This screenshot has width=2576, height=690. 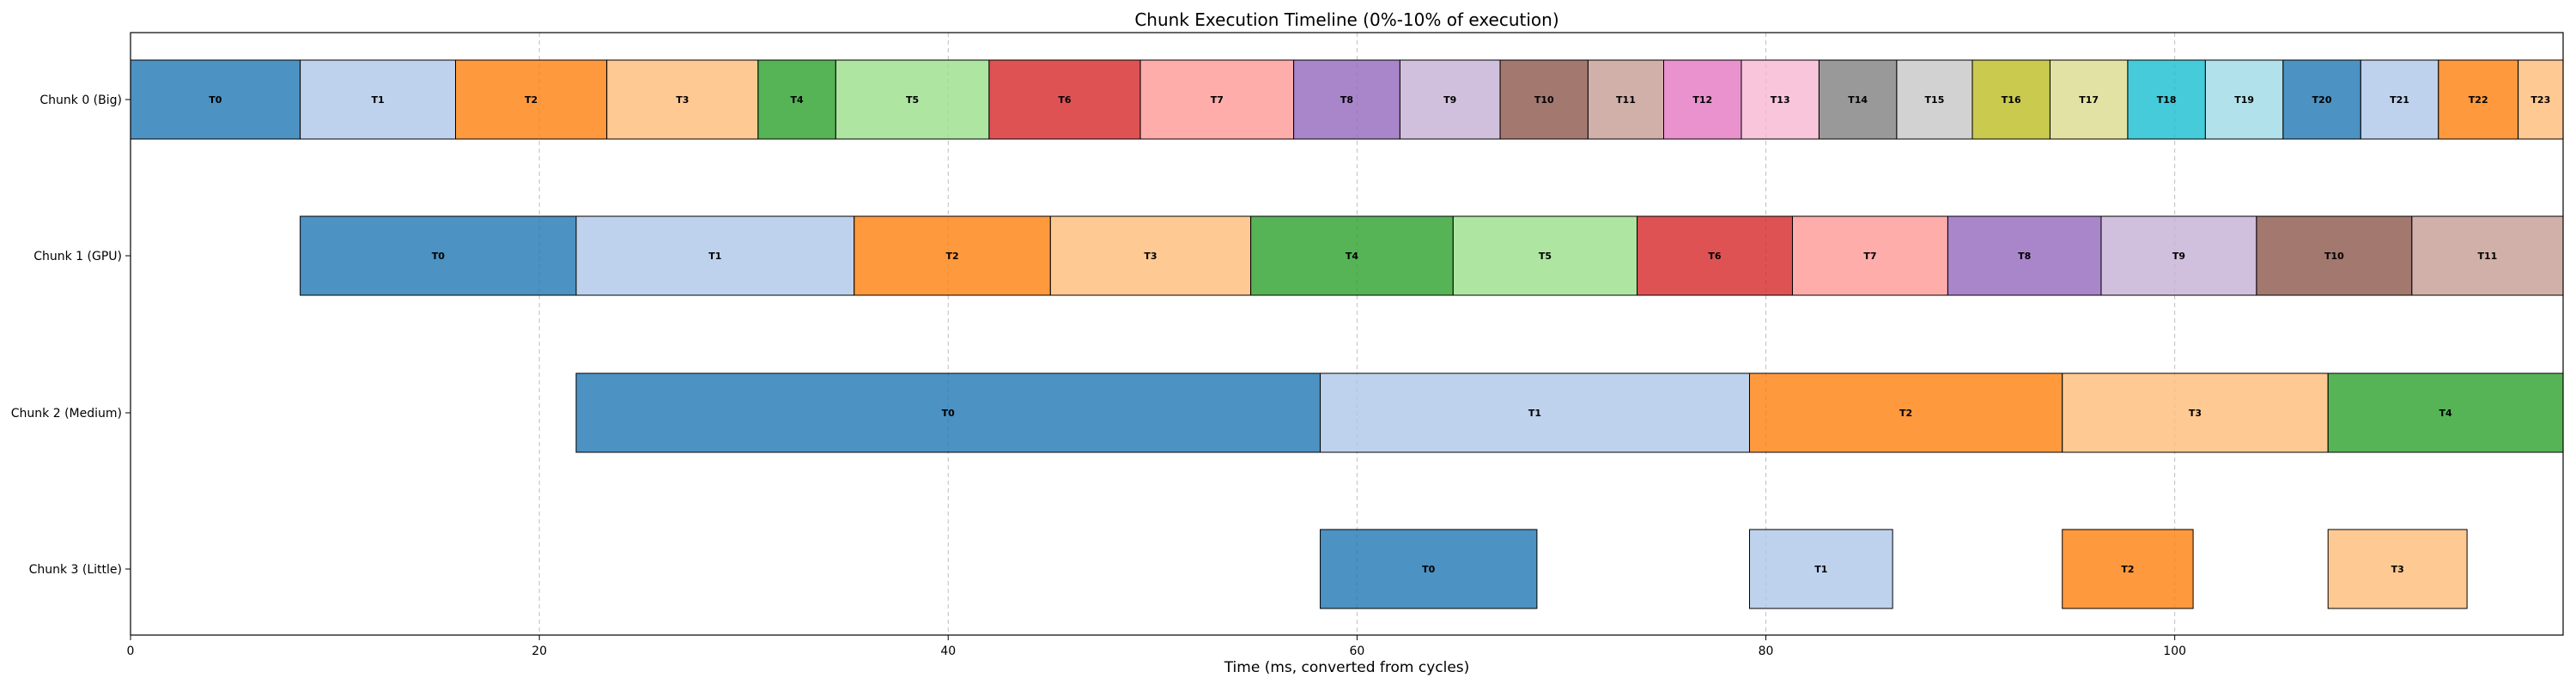 I want to click on task-label: T20, so click(x=2322, y=100).